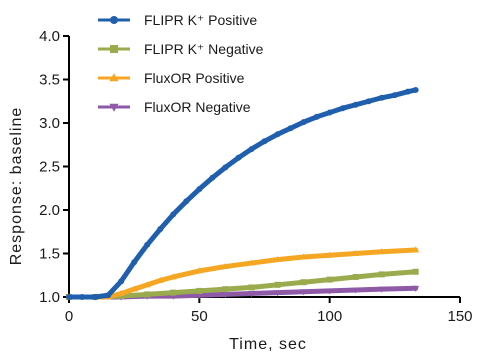 The height and width of the screenshot is (363, 480). I want to click on legend-item: FluxOR Negative, so click(174, 107).